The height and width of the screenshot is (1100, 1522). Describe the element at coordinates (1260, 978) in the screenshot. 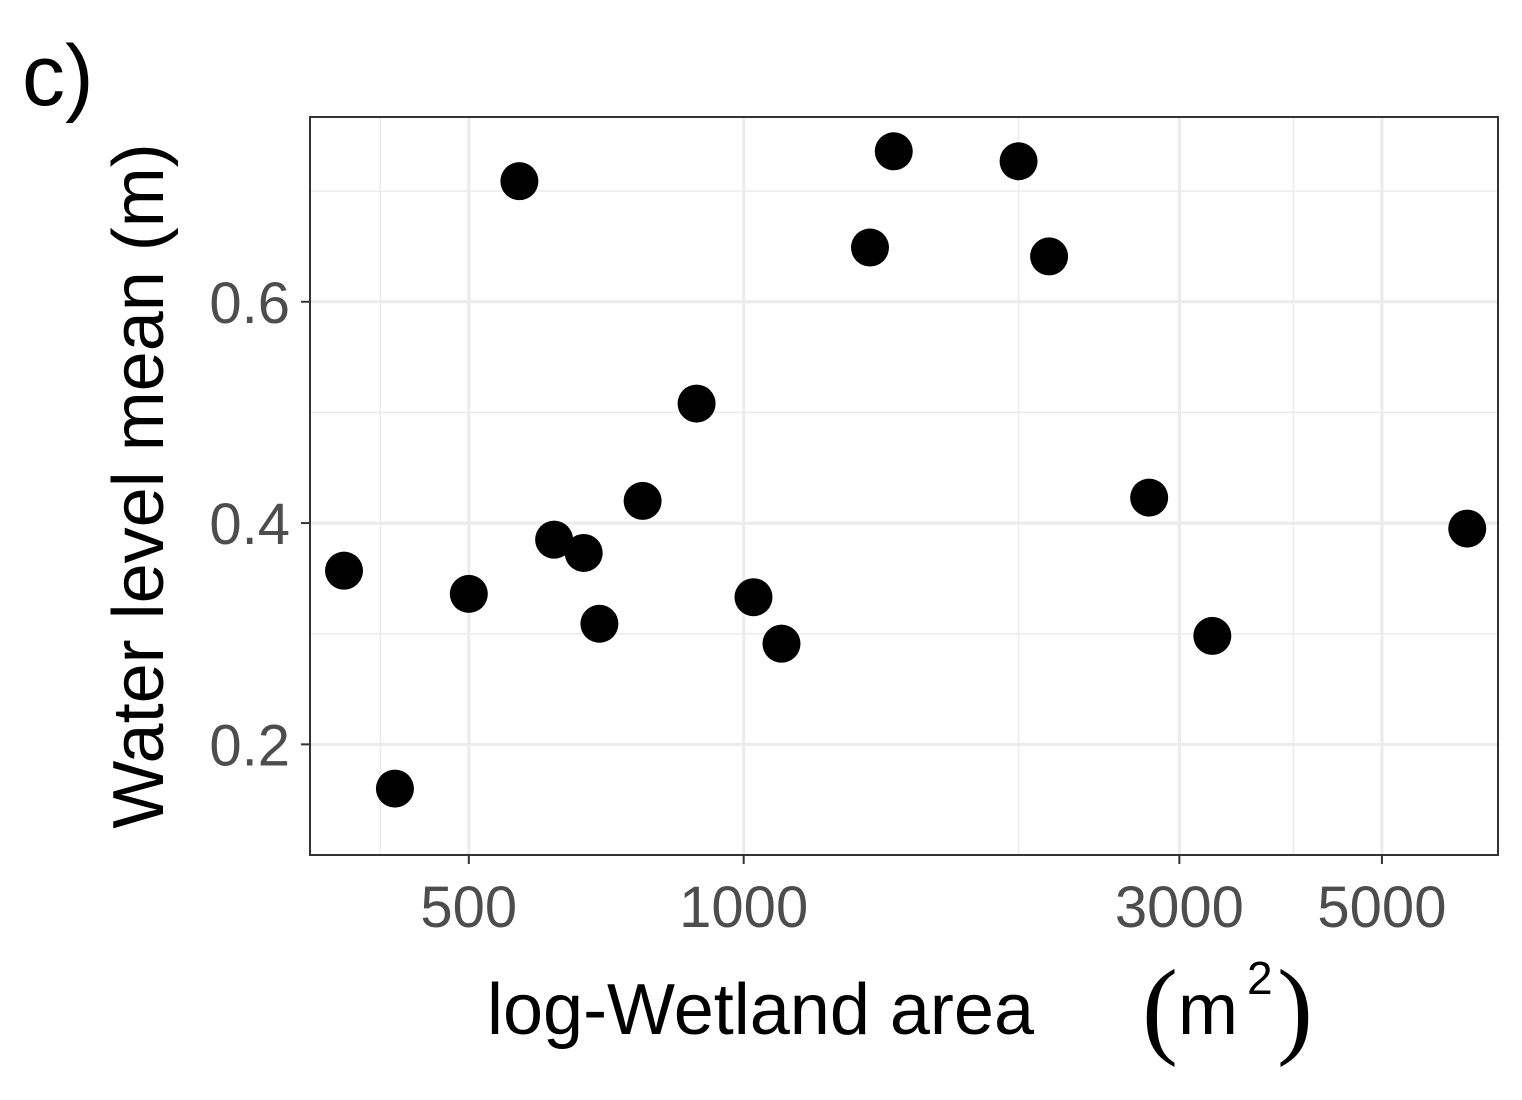

I see `x-axis-title-superscript: 2` at that location.